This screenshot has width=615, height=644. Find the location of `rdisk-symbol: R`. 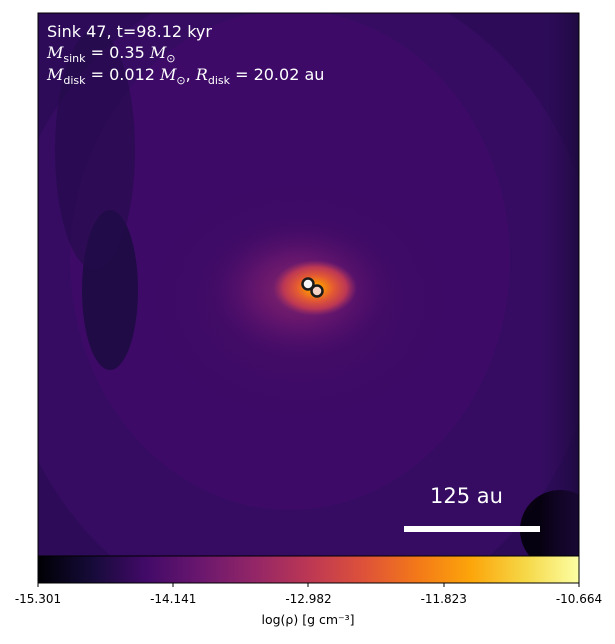

rdisk-symbol: R is located at coordinates (201, 74).